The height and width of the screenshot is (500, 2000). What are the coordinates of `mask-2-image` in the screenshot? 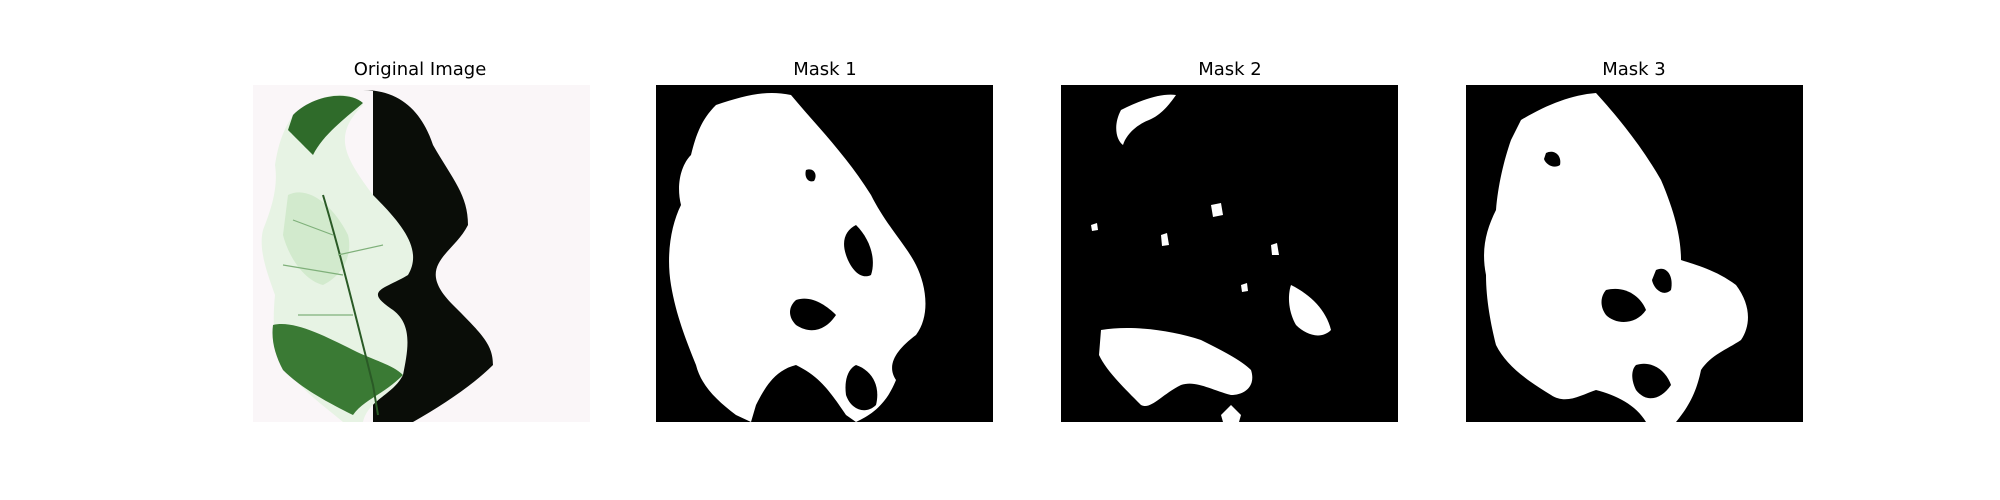 It's located at (1229, 253).